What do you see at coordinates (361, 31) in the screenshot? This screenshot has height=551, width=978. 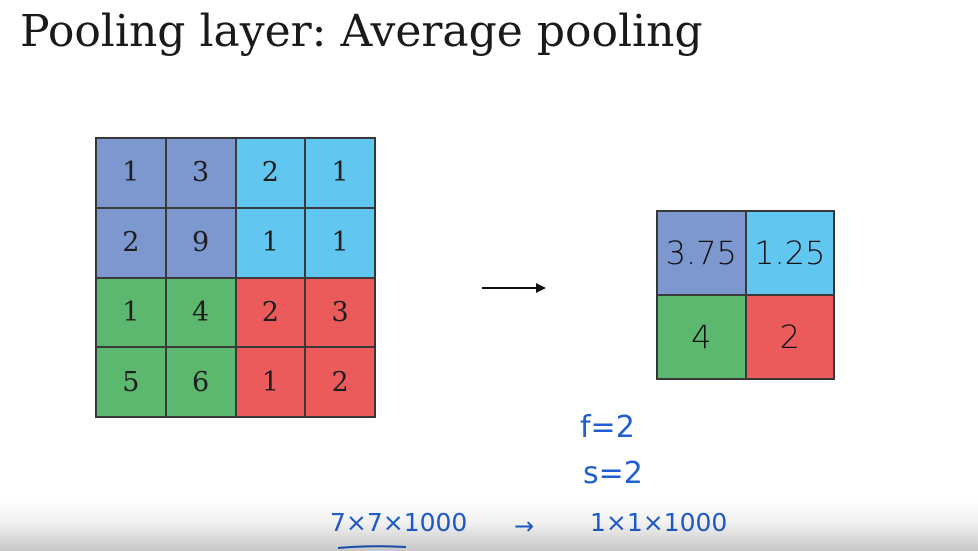 I see `slide-title: Pooling layer: Average pooling` at bounding box center [361, 31].